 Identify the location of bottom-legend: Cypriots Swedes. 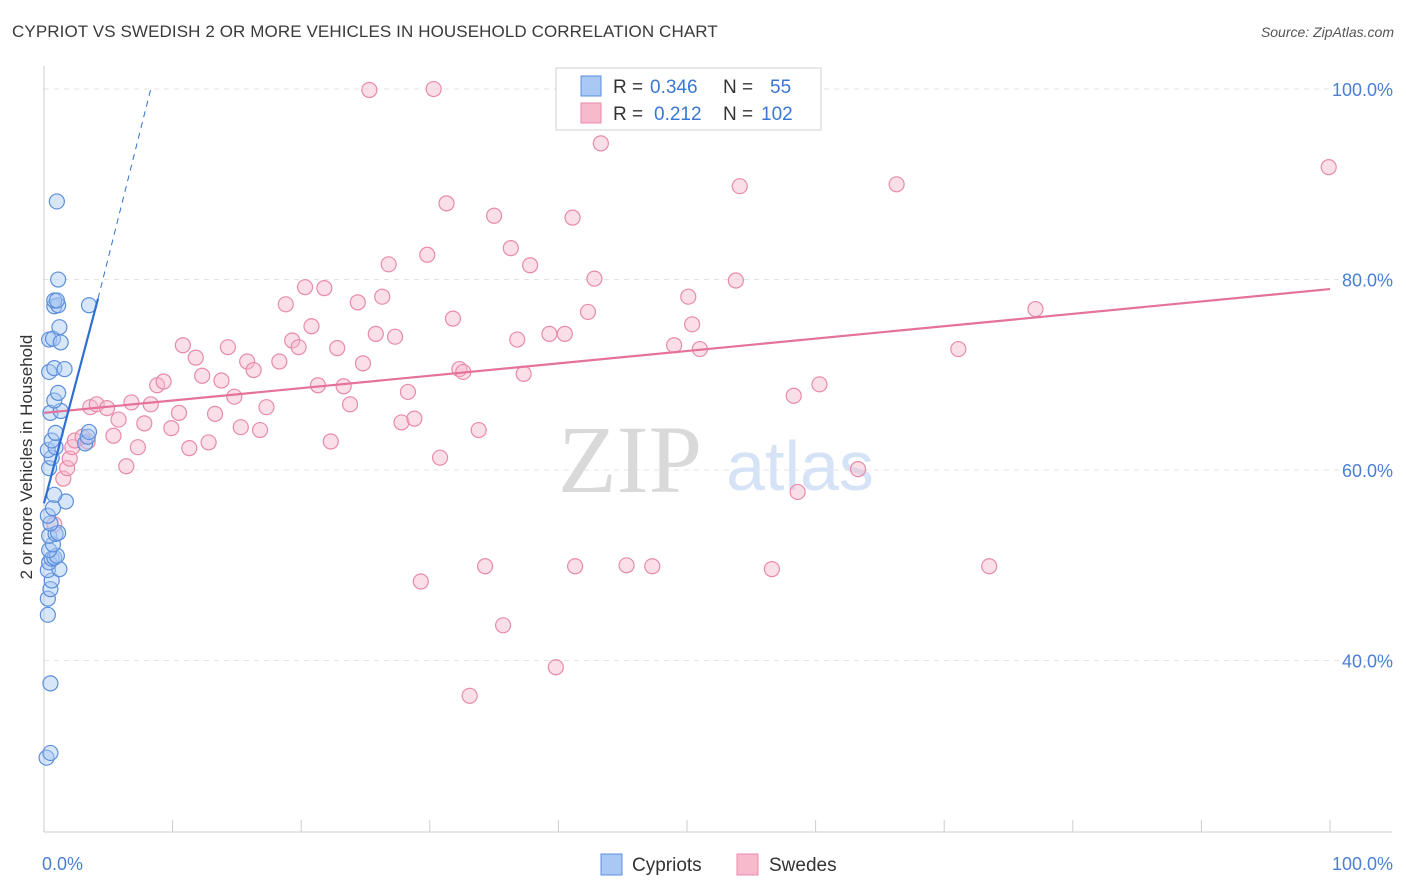
(718, 864).